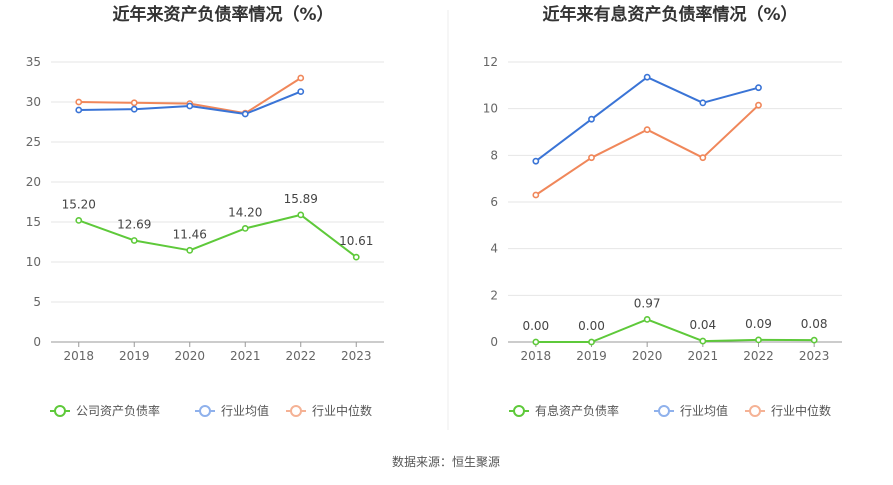  What do you see at coordinates (245, 212) in the screenshot?
I see `data-label: 14.20` at bounding box center [245, 212].